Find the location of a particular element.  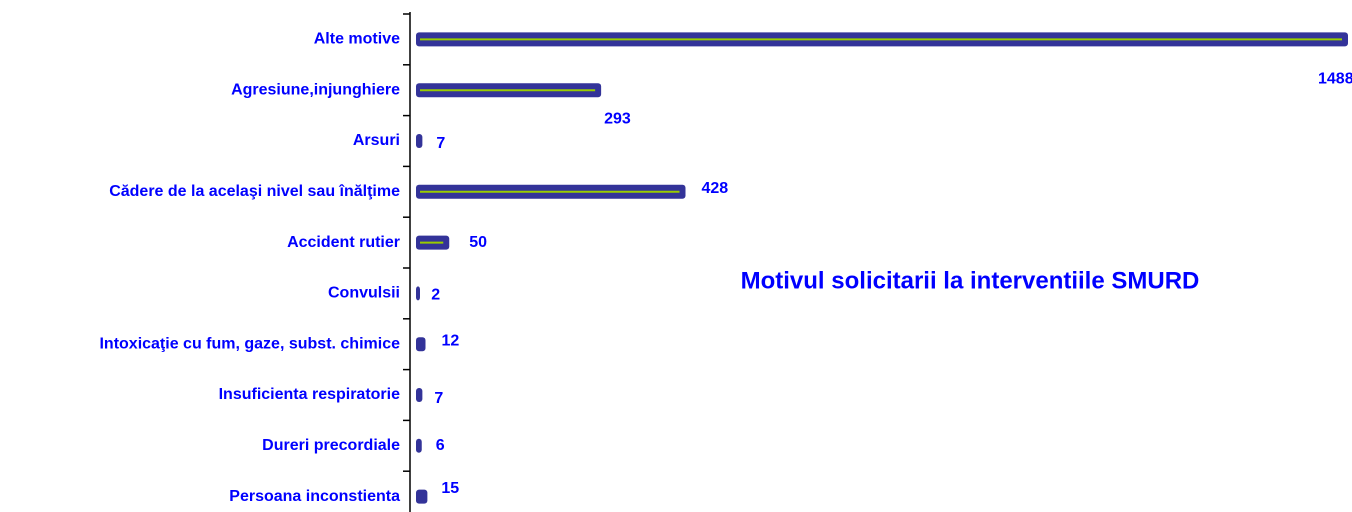

value-label: 6 is located at coordinates (440, 445).